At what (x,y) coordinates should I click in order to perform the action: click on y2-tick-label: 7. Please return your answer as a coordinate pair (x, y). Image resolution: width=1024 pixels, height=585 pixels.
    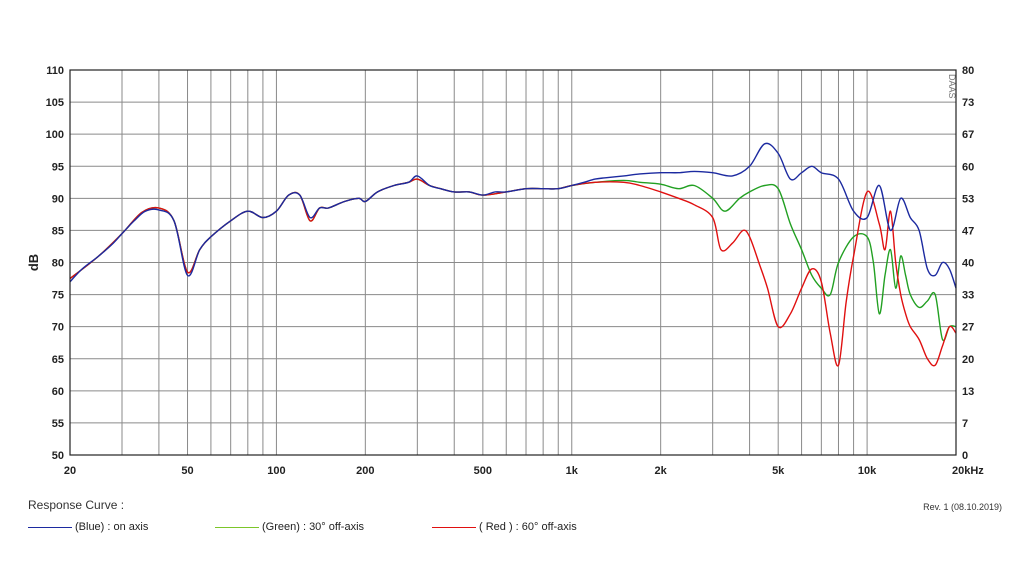
    Looking at the image, I should click on (965, 424).